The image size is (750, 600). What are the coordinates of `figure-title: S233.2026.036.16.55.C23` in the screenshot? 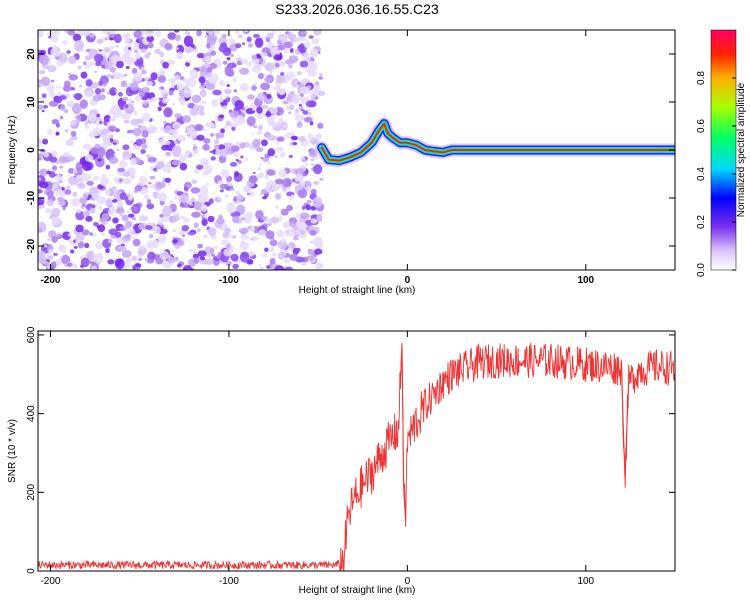 It's located at (357, 9).